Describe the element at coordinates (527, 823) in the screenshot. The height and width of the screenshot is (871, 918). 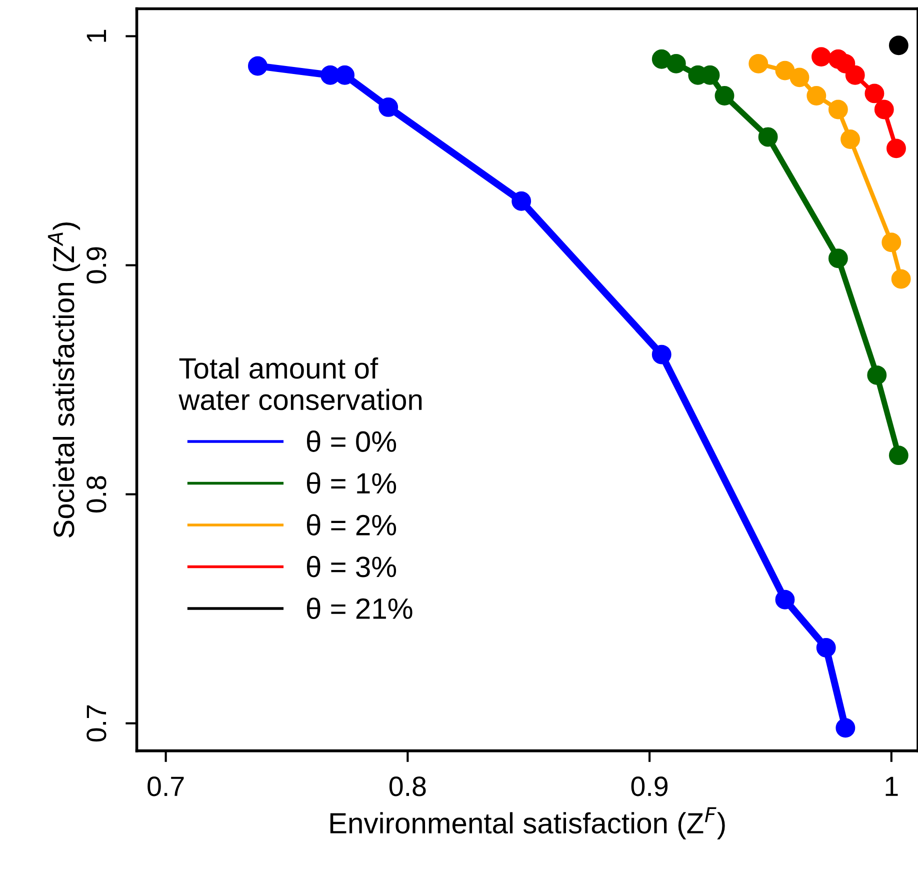
I see `x-axis-title: Environmental satisfaction (Z$^{F}$)` at that location.